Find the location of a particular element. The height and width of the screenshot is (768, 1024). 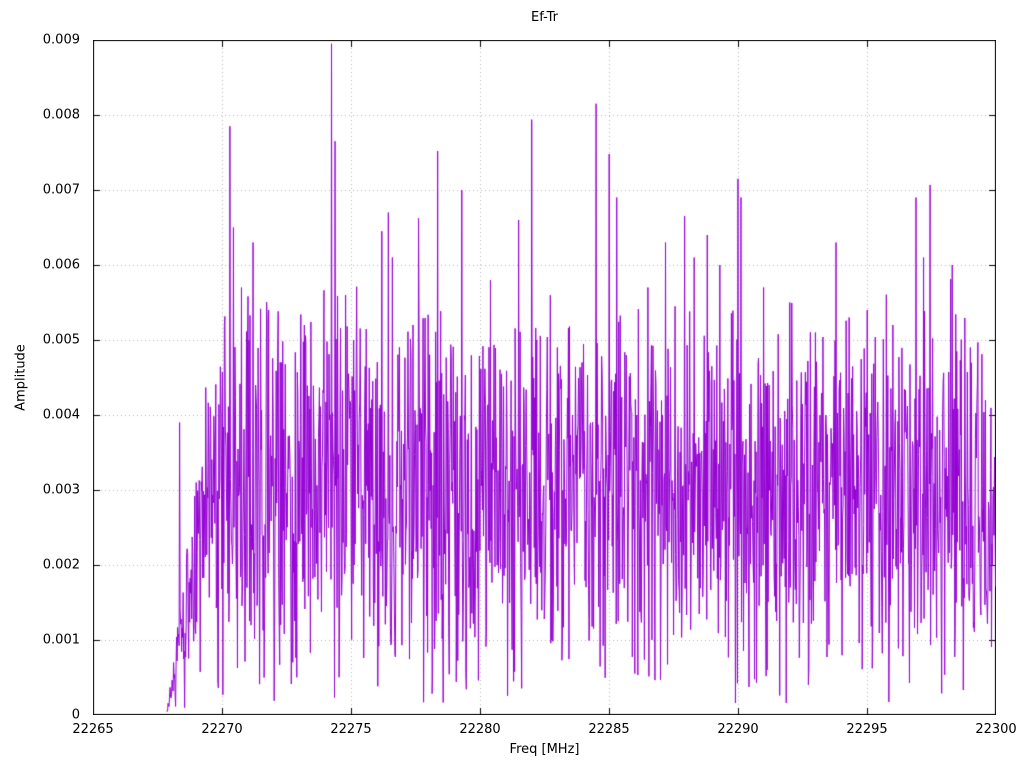

y-tick-label: 0.009 is located at coordinates (61, 40).